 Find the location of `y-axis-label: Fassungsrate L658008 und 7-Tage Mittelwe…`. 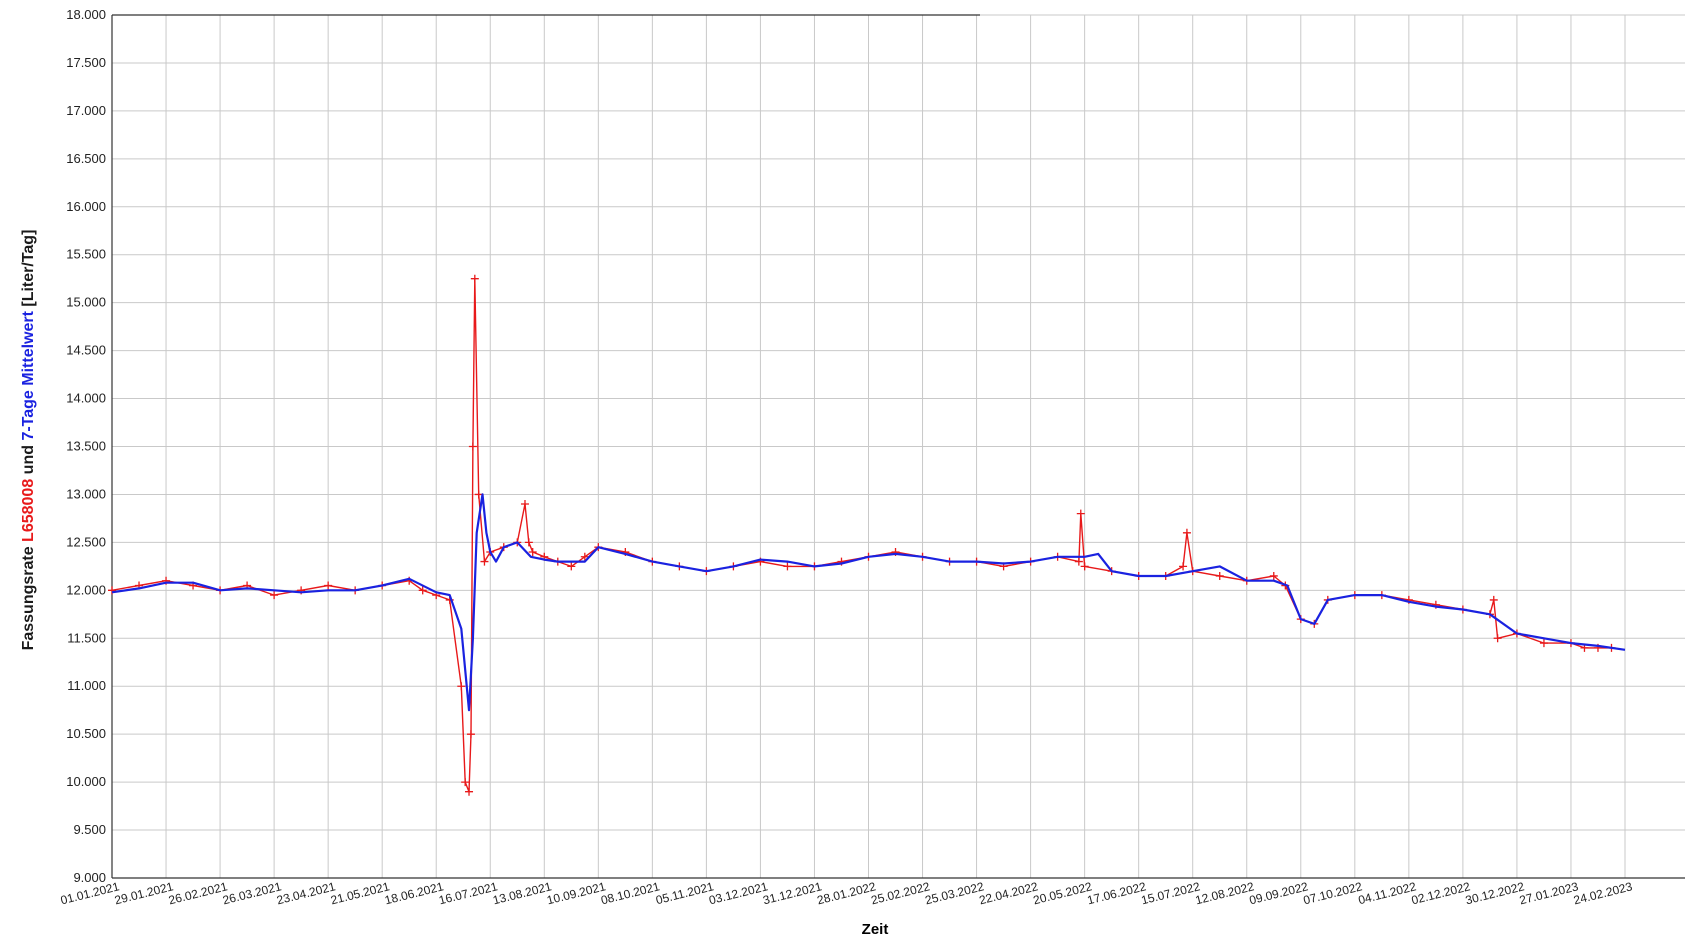

y-axis-label: Fassungsrate L658008 und 7-Tage Mittelwe… is located at coordinates (28, 440).